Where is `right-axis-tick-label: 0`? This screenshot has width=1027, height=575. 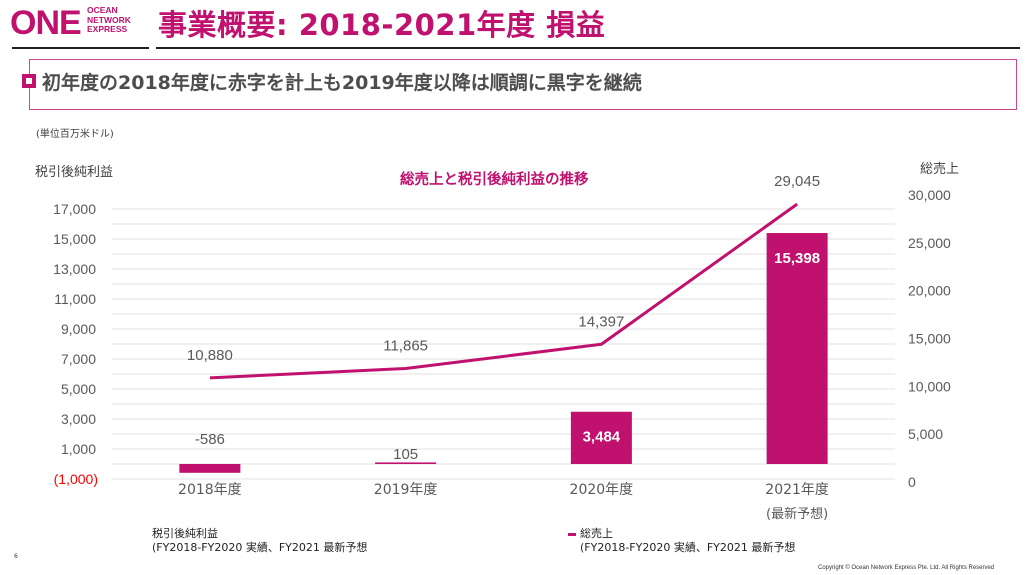
right-axis-tick-label: 0 is located at coordinates (912, 482).